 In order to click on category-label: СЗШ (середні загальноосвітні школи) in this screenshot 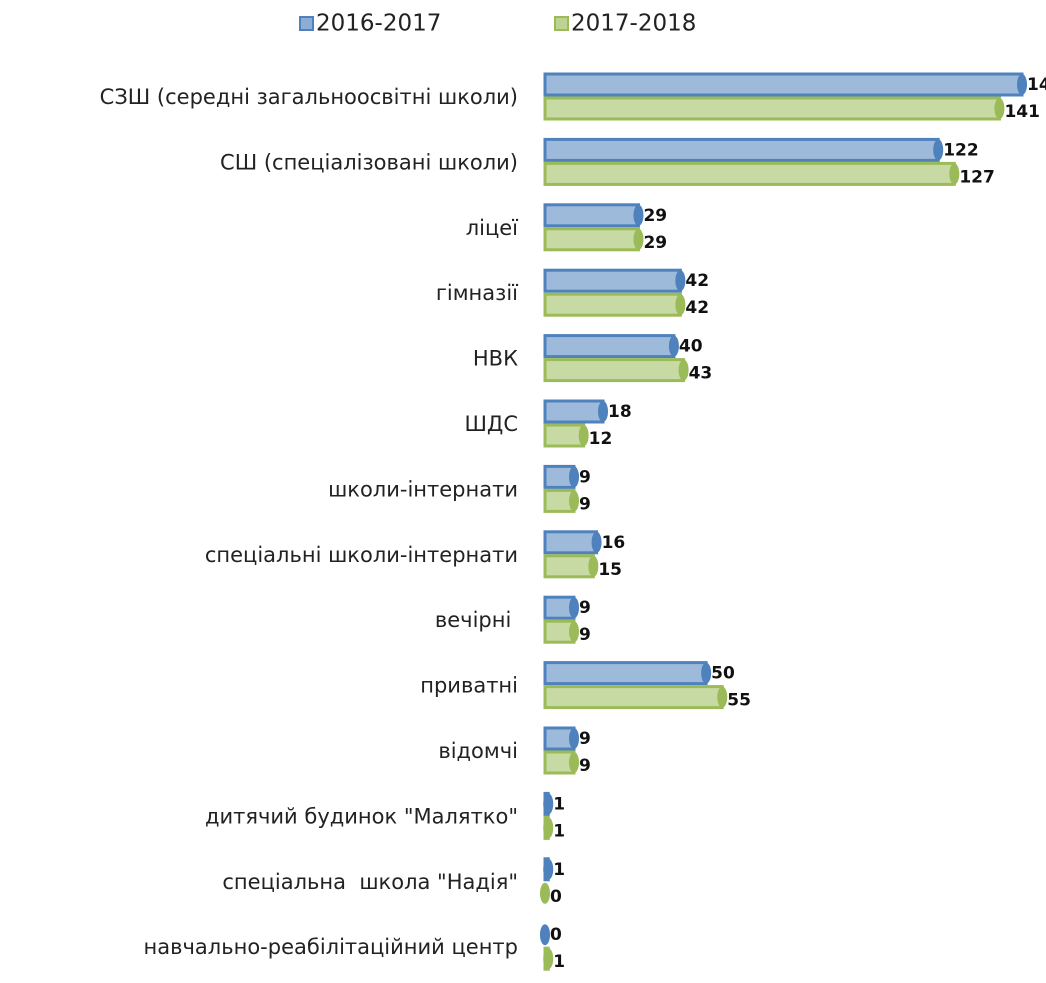, I will do `click(309, 97)`.